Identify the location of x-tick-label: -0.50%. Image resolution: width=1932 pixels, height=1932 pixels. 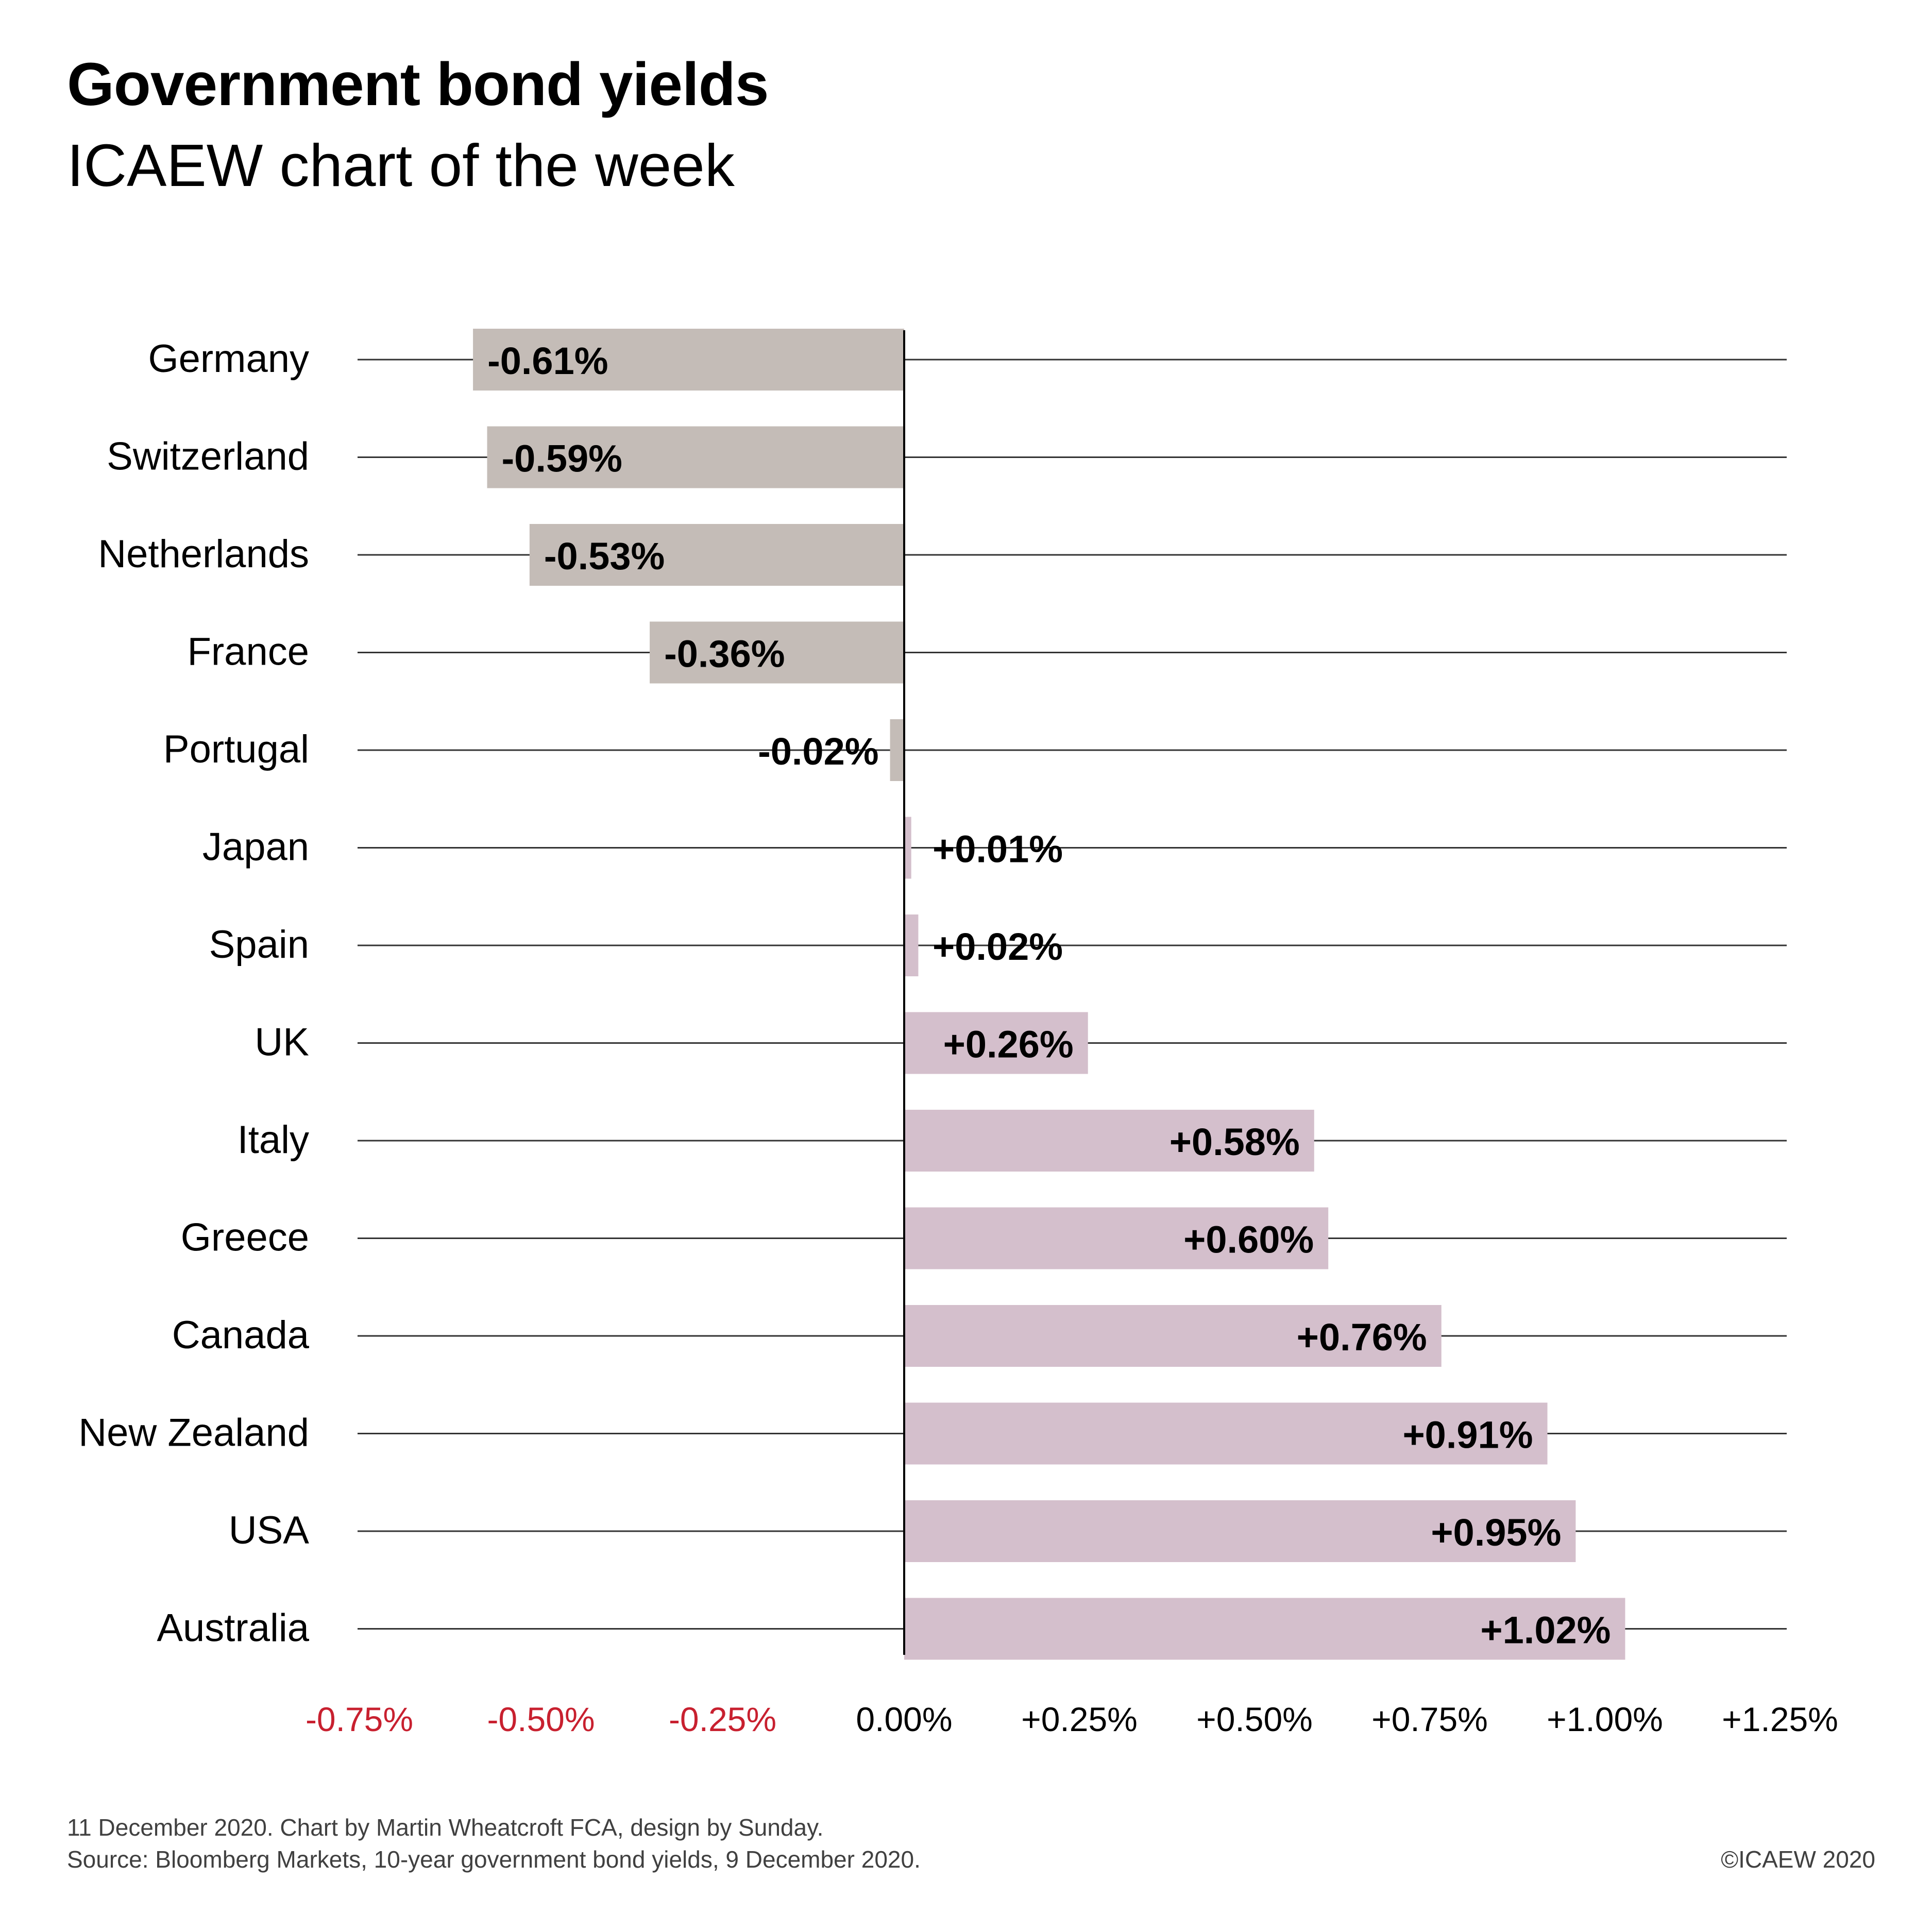
(541, 1719).